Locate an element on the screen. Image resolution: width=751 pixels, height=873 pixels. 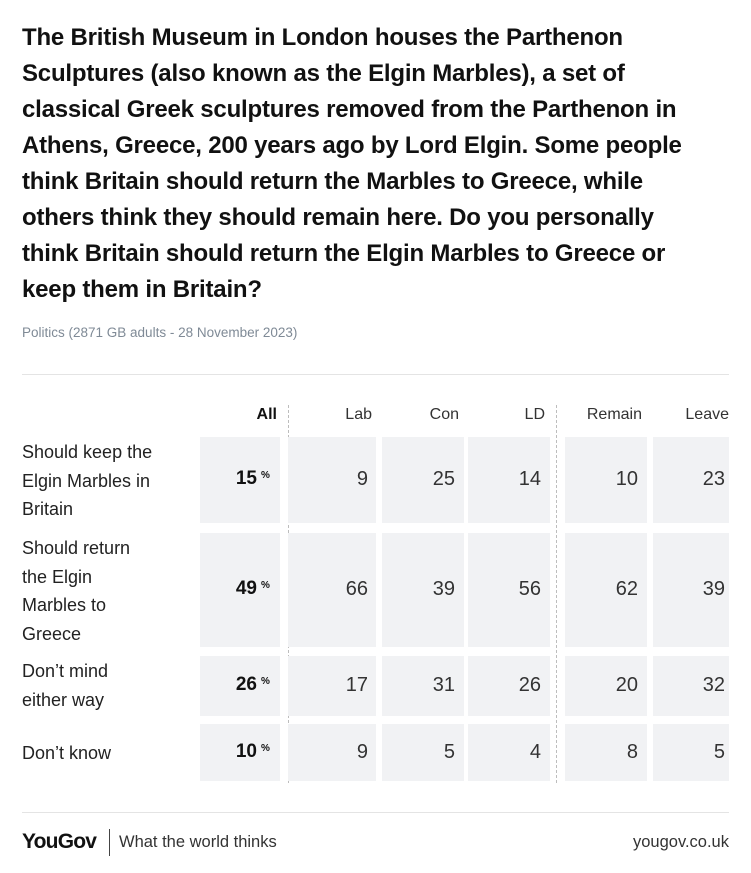
all-value: 15 is located at coordinates (246, 478).